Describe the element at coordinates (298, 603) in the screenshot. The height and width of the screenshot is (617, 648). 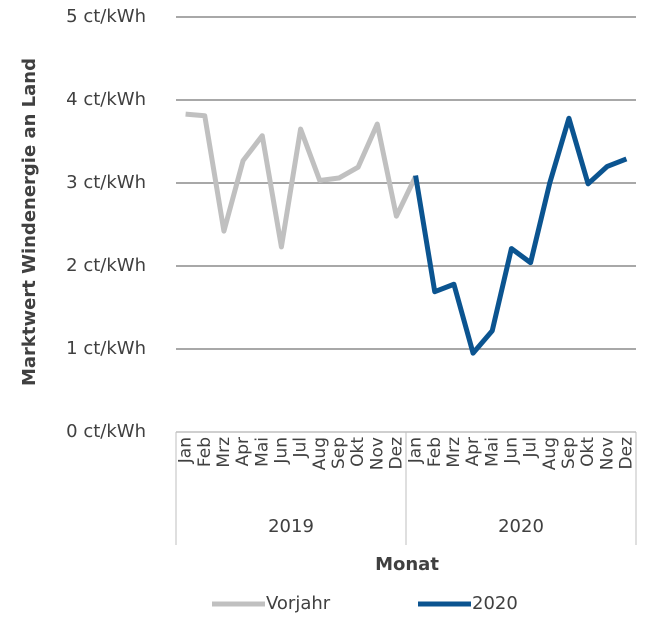
I see `legend-label: Vorjahr` at that location.